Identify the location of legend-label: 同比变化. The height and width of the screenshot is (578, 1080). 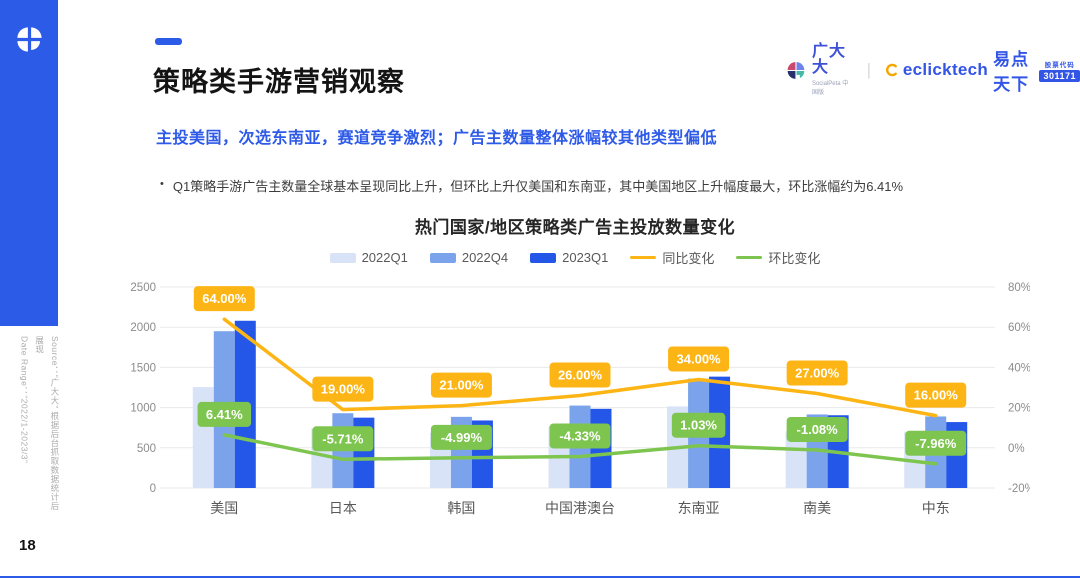
(688, 258).